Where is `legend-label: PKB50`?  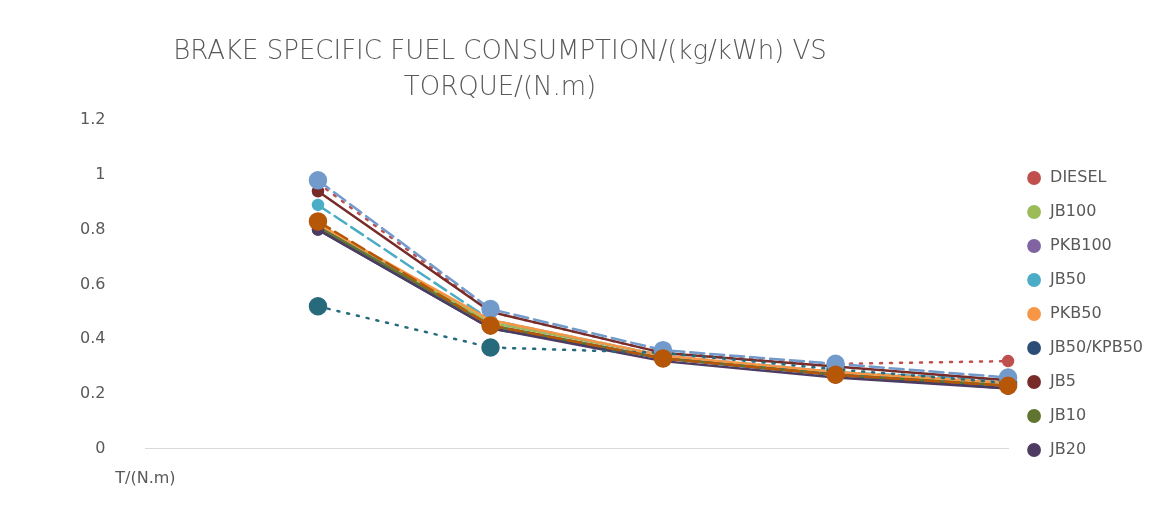 legend-label: PKB50 is located at coordinates (1076, 313).